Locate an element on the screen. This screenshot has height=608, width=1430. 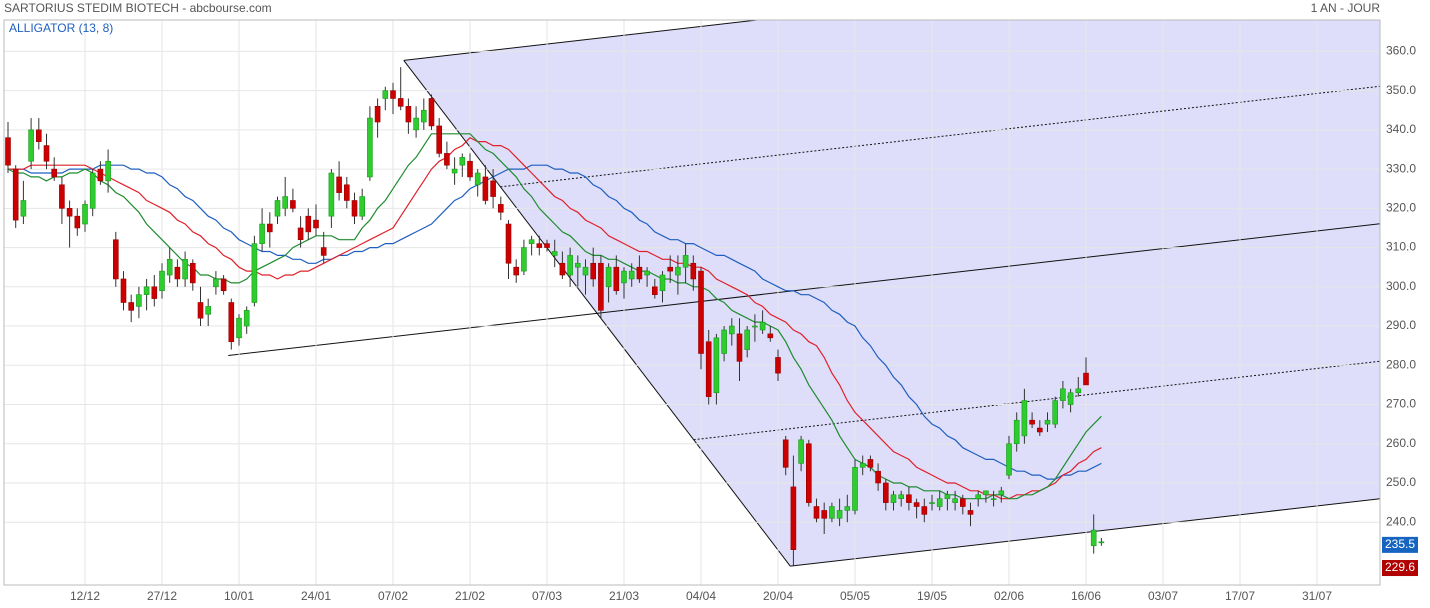
price-label: 235.5 is located at coordinates (1400, 544).